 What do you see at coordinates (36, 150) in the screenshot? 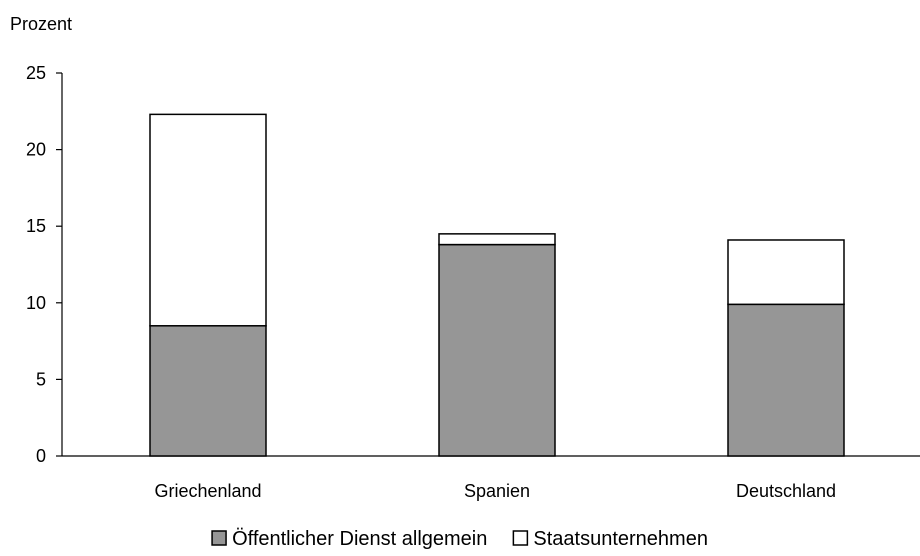
I see `y-tick-label: 20` at bounding box center [36, 150].